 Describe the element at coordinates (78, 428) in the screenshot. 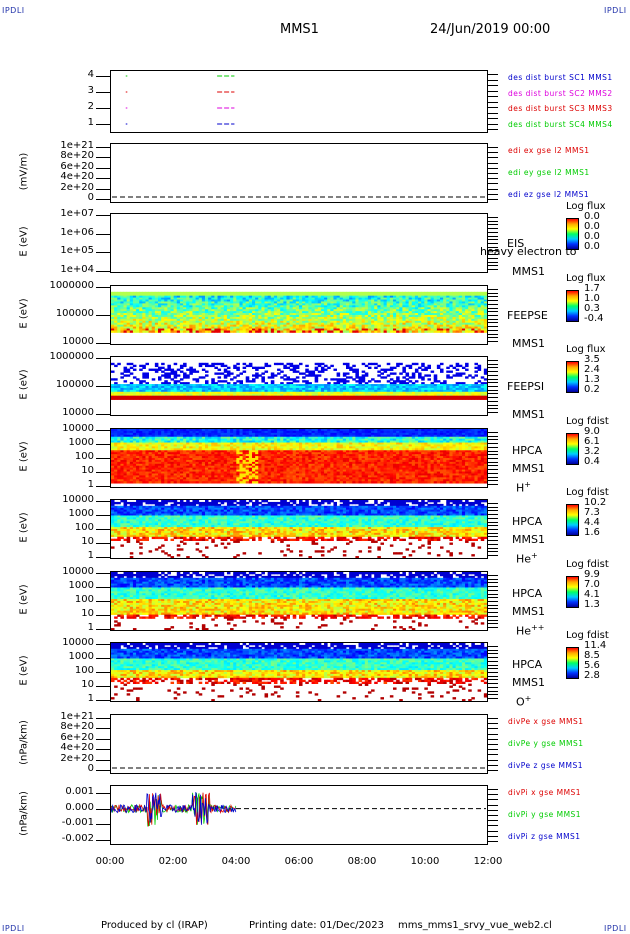

I see `hpca_h-y-tick-label: 10000` at that location.